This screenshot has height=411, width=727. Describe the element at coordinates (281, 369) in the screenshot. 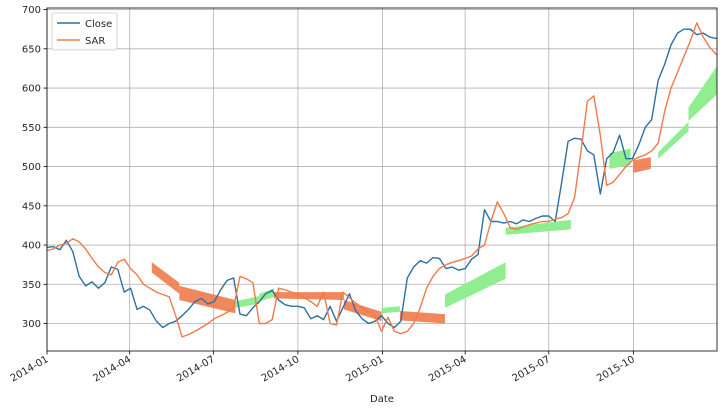

I see `x-tick-label: 2014-10` at that location.